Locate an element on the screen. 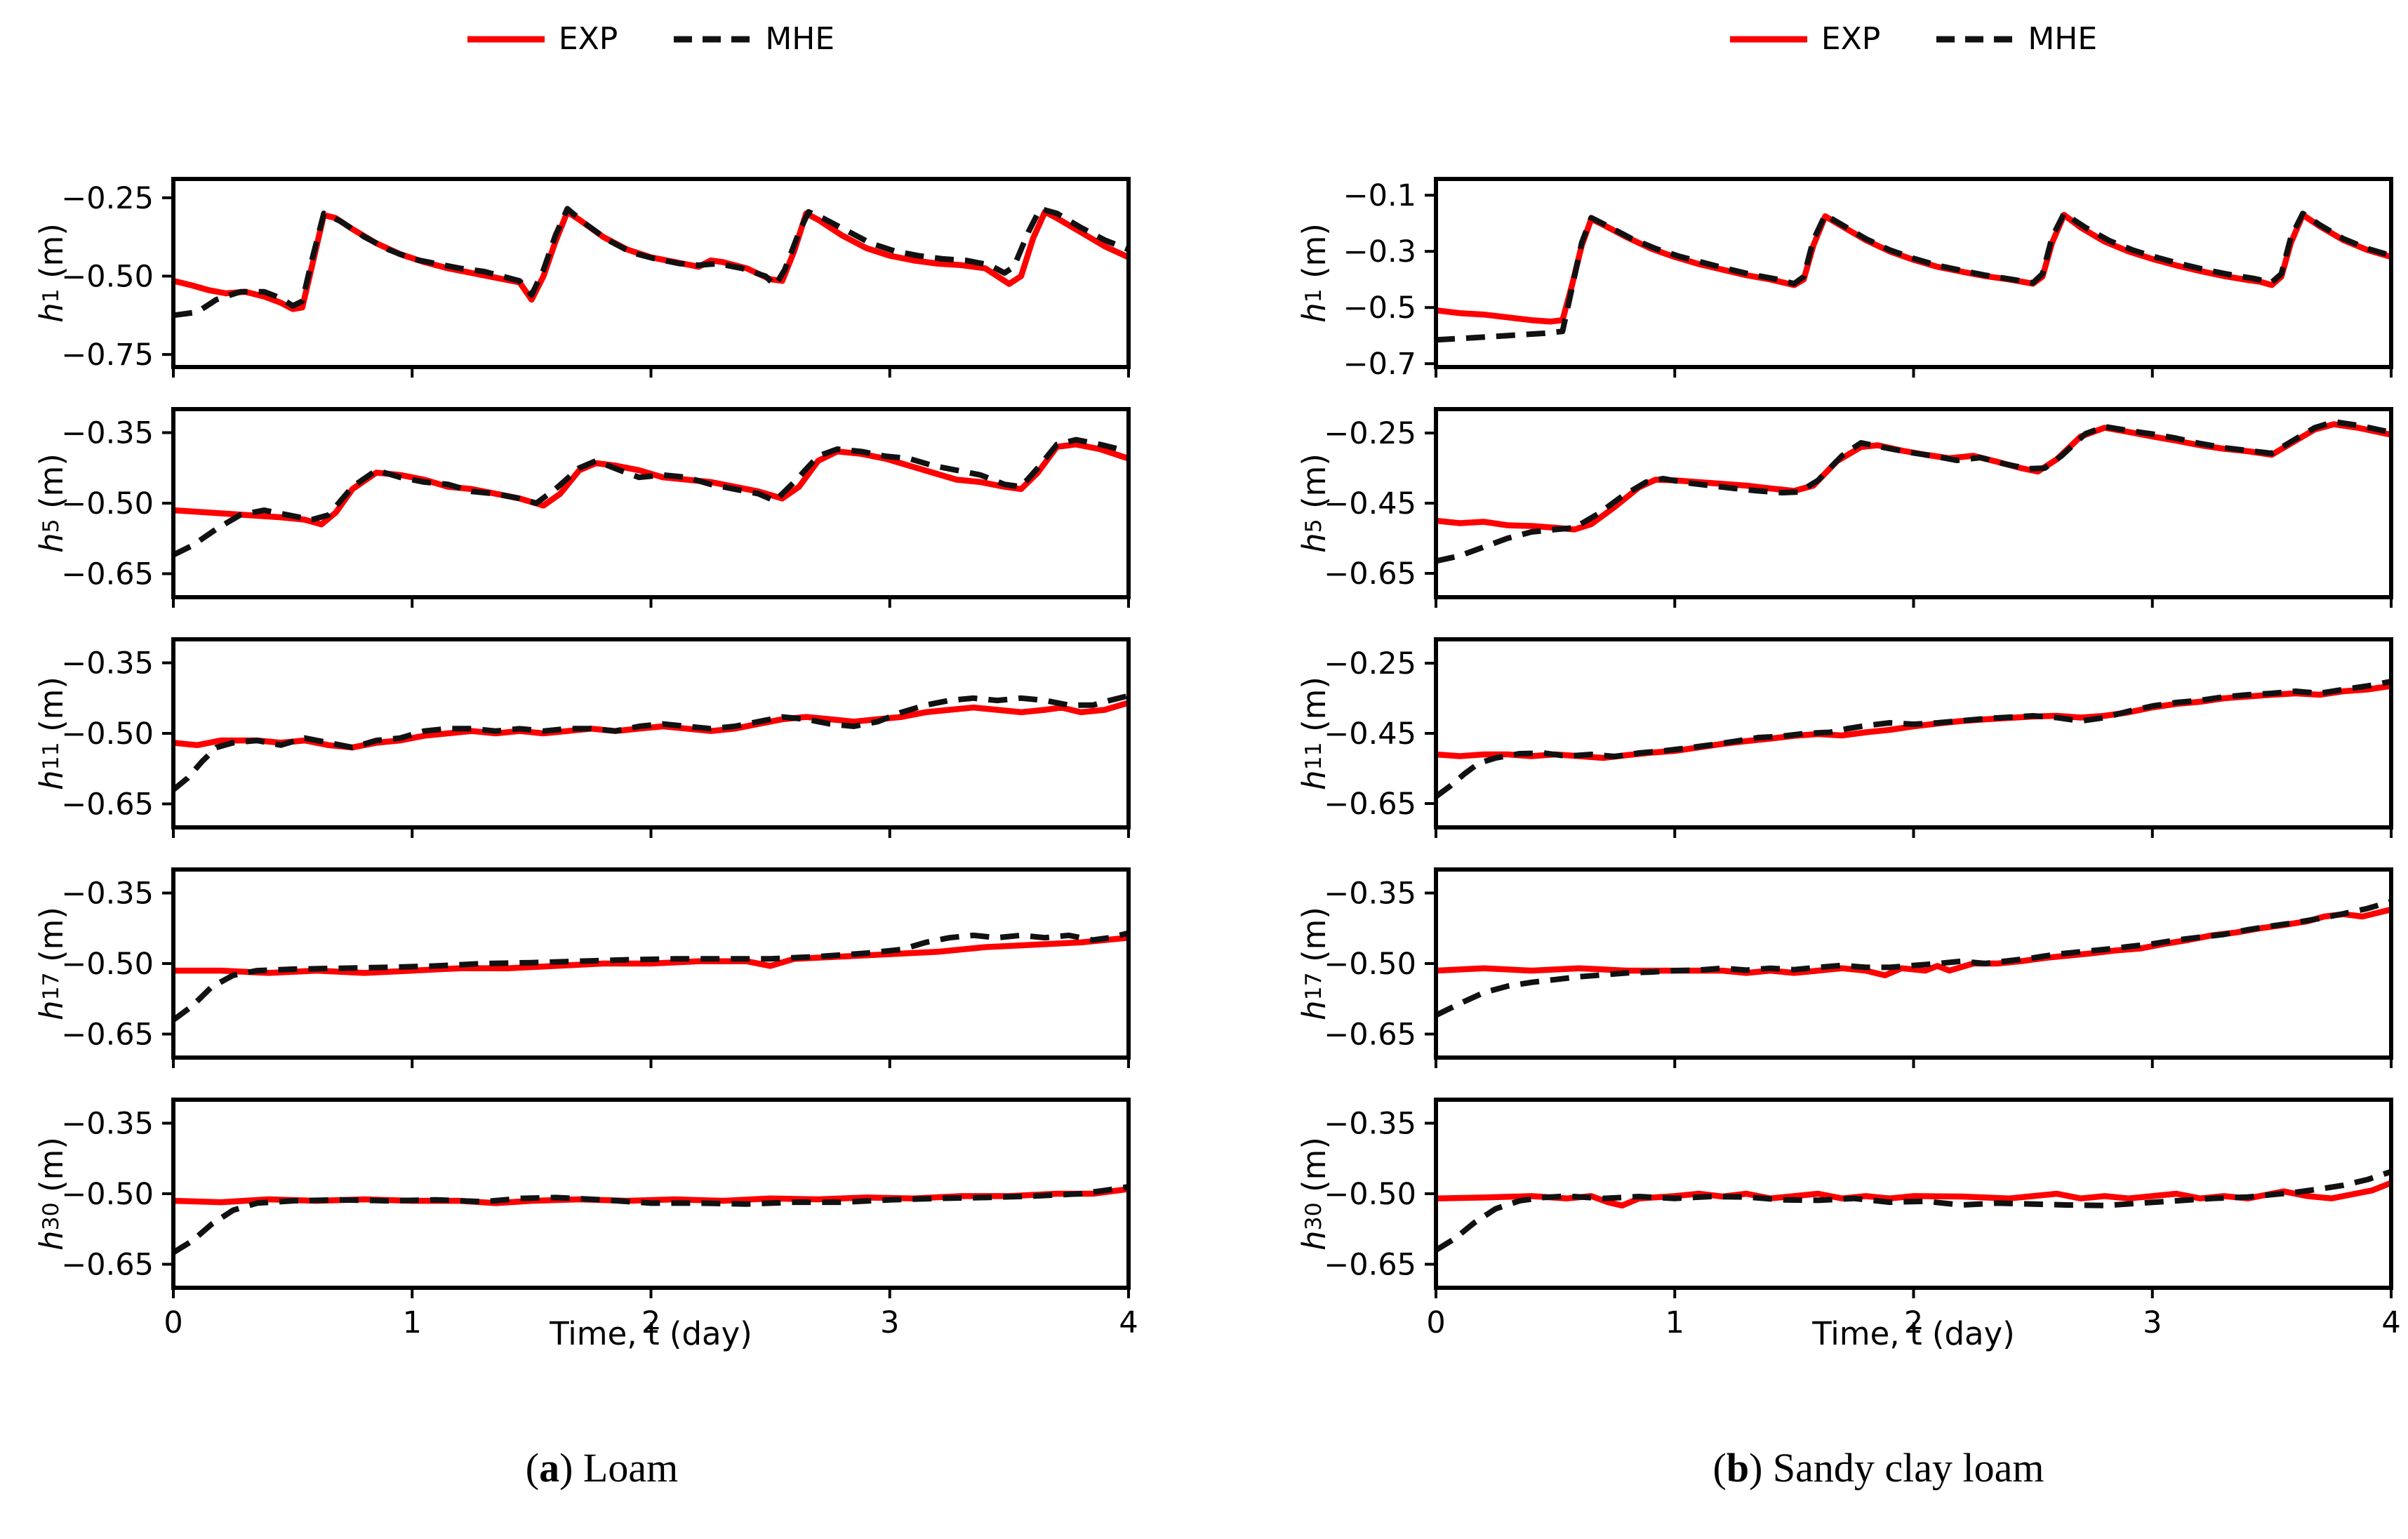 The height and width of the screenshot is (1539, 2408). x-axis-title-a: Time, t (day) is located at coordinates (651, 1334).